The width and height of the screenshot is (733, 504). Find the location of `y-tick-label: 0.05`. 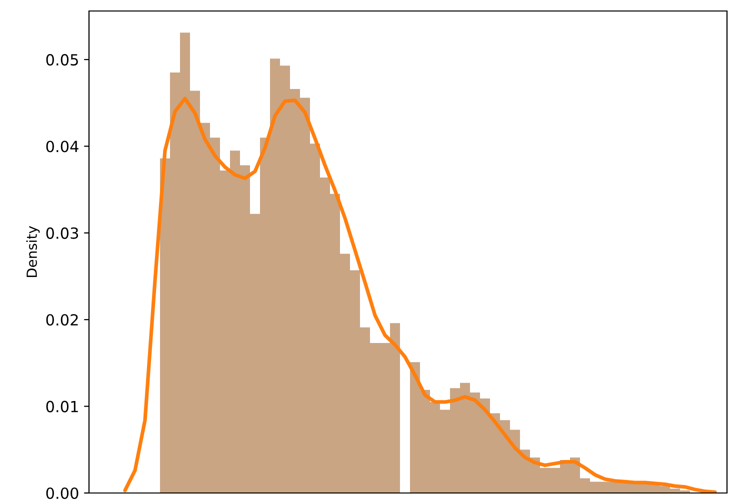

y-tick-label: 0.05 is located at coordinates (62, 60).